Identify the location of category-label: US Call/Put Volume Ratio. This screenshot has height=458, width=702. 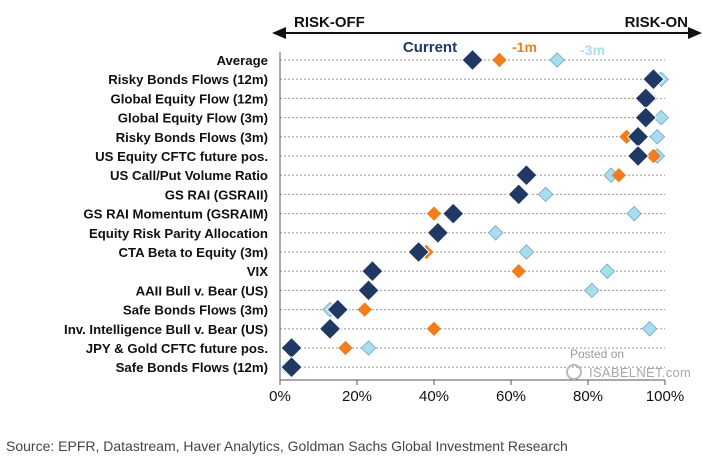
(189, 175).